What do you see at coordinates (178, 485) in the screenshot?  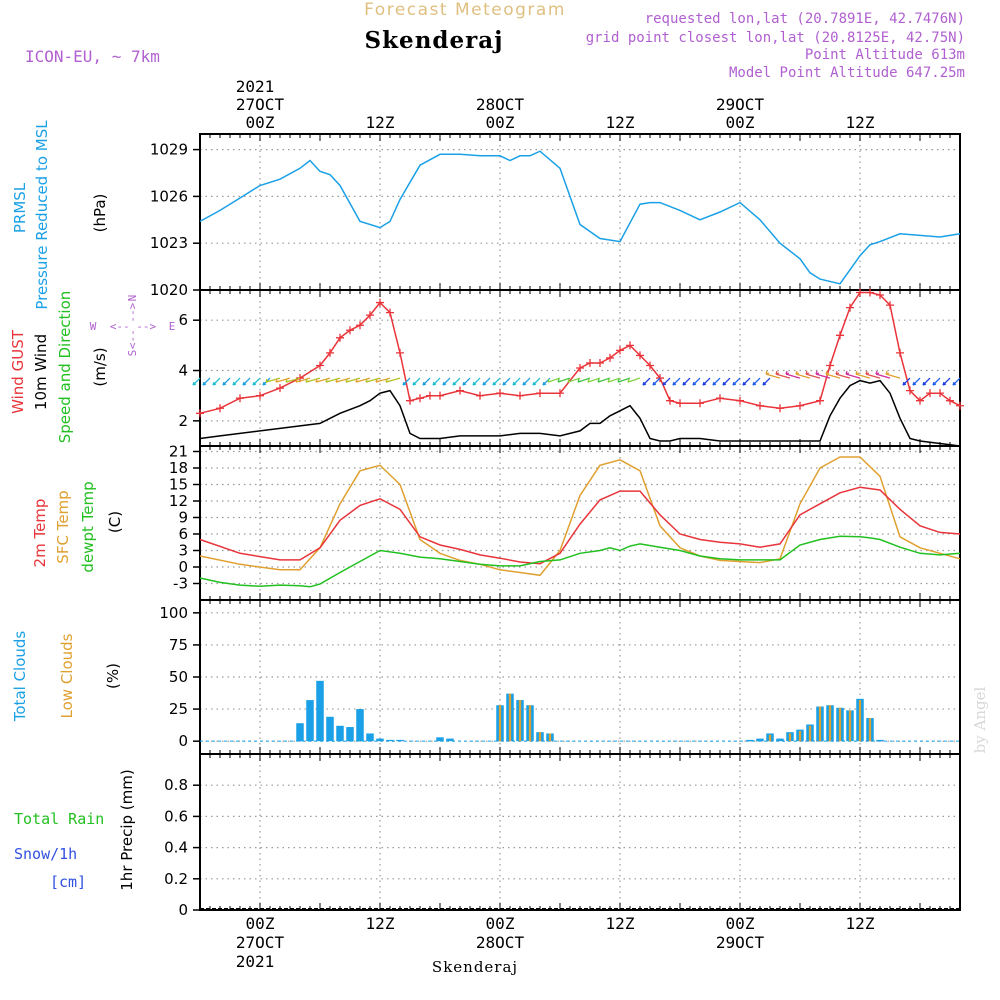 I see `ytick-label-temp: 15` at bounding box center [178, 485].